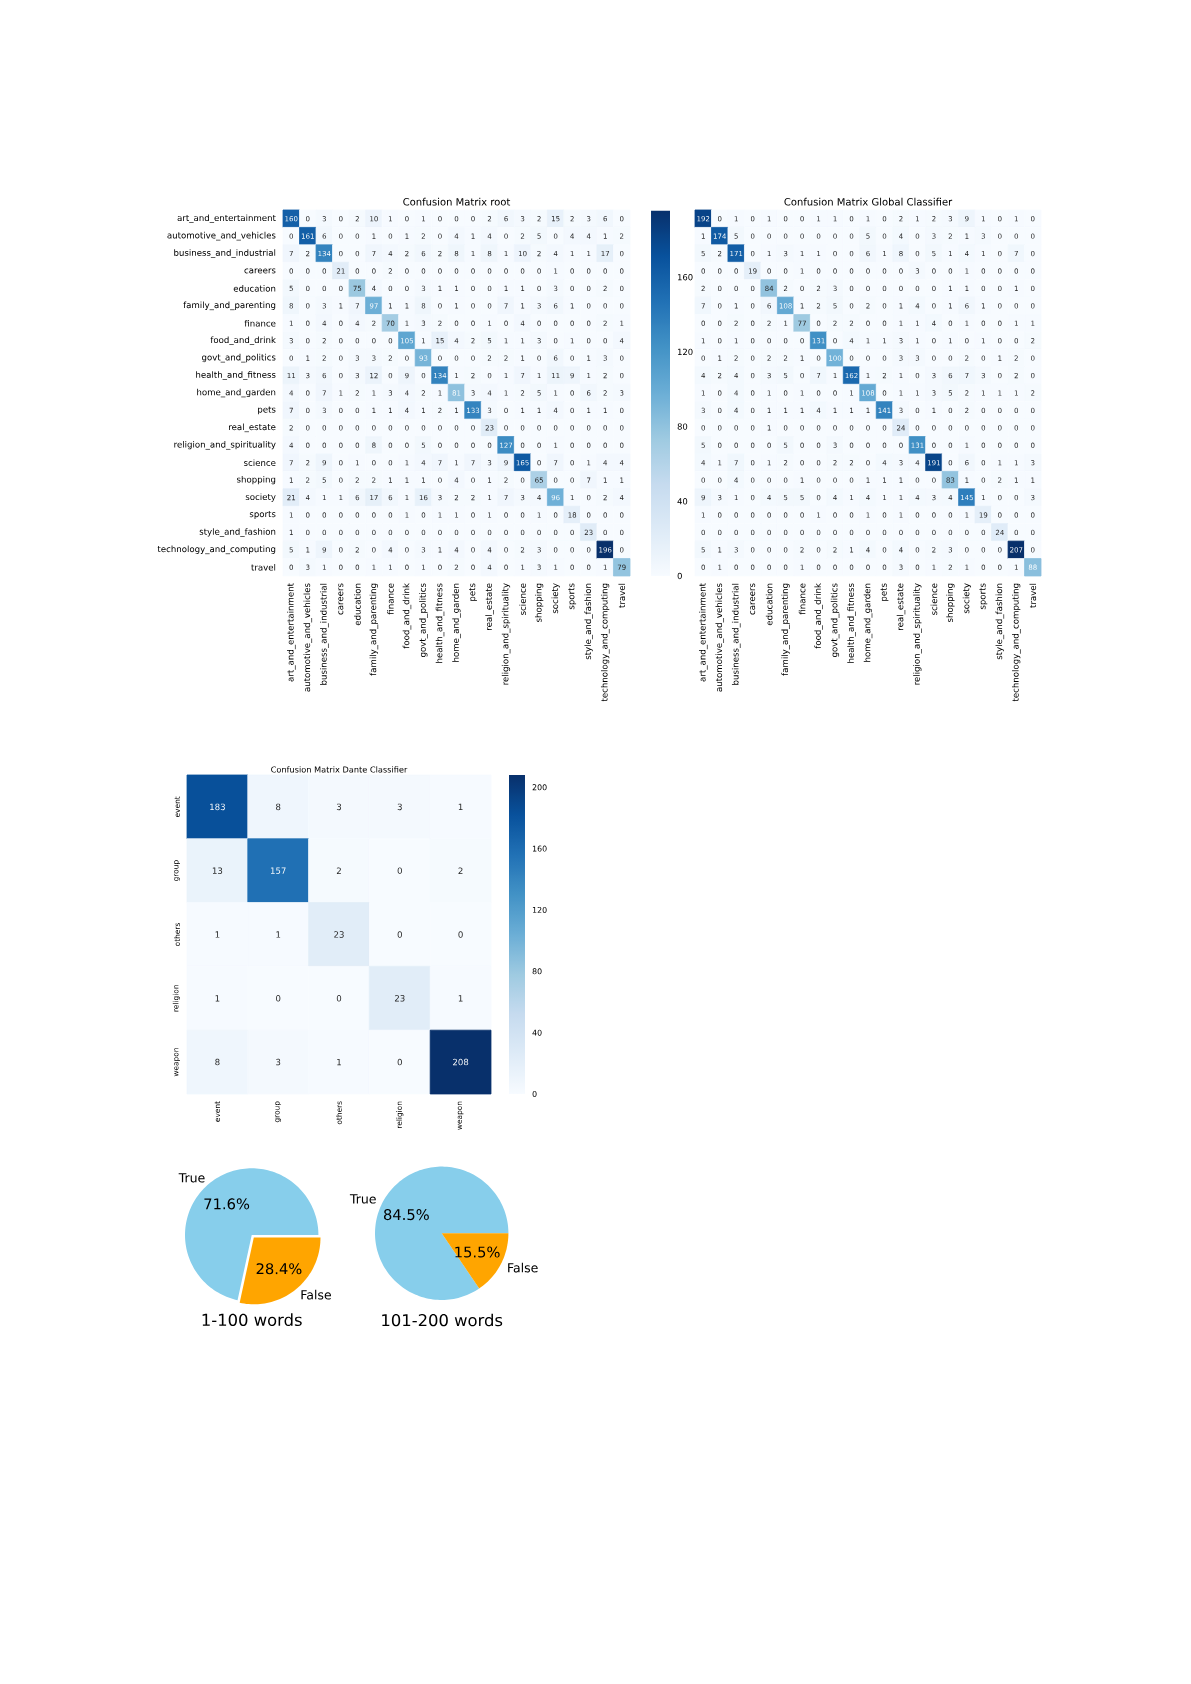 The width and height of the screenshot is (1191, 1684). I want to click on x-tick-label: govt_and_politics, so click(423, 620).